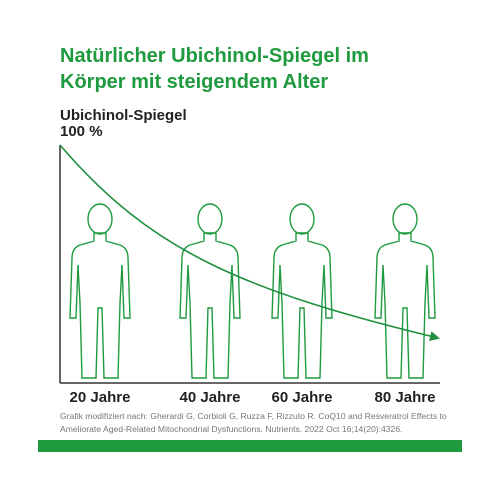 This screenshot has width=500, height=500. I want to click on x-tick-label: 80 Jahre, so click(405, 397).